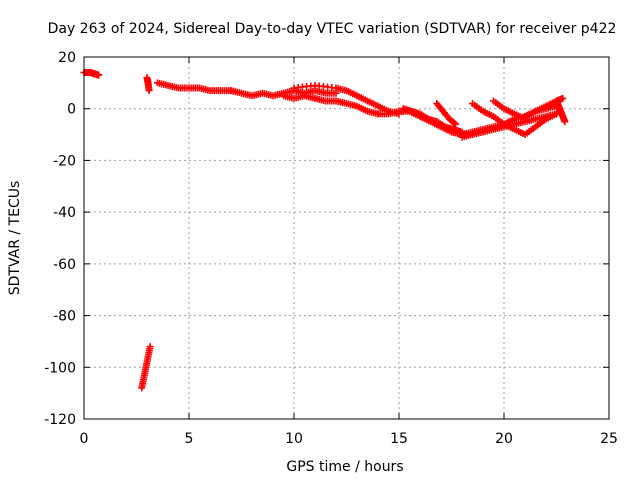  Describe the element at coordinates (67, 58) in the screenshot. I see `y-tick-label: 20` at that location.